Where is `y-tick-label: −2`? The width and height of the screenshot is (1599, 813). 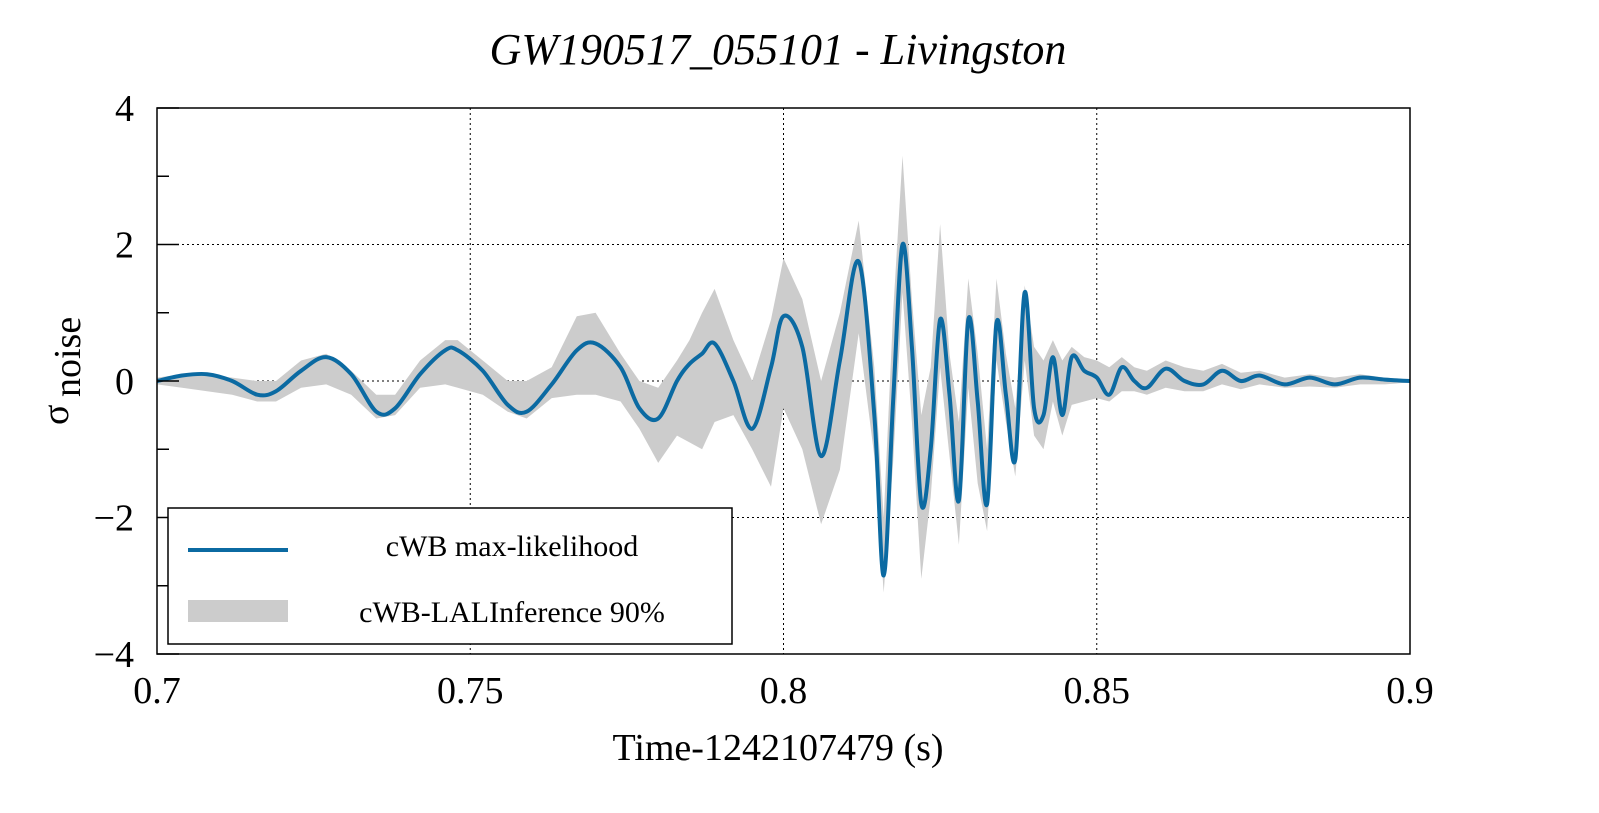 y-tick-label: −2 is located at coordinates (114, 519).